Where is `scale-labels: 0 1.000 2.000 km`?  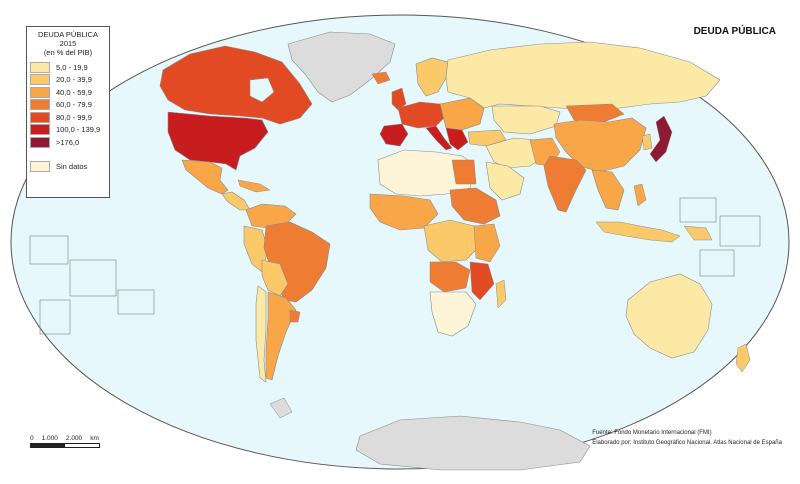
scale-labels: 0 1.000 2.000 km is located at coordinates (65, 438).